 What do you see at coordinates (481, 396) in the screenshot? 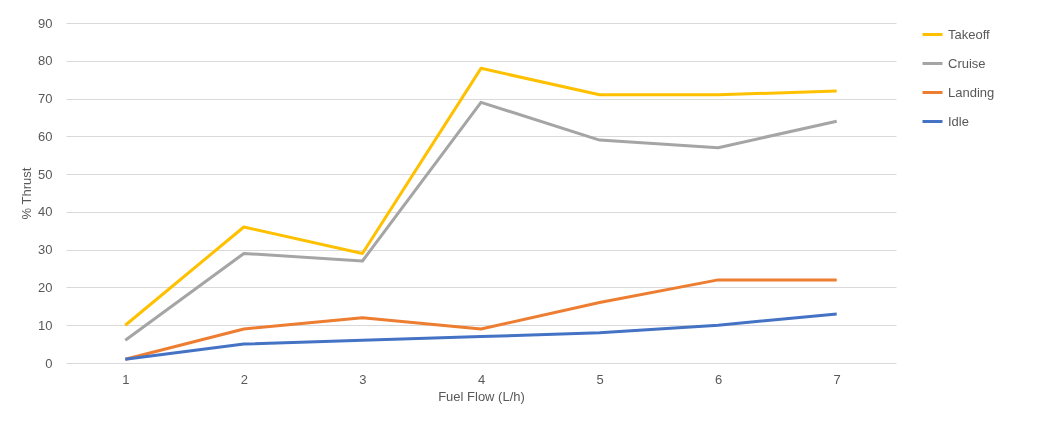
I see `x-axis-title: Fuel Flow (L/h)` at bounding box center [481, 396].